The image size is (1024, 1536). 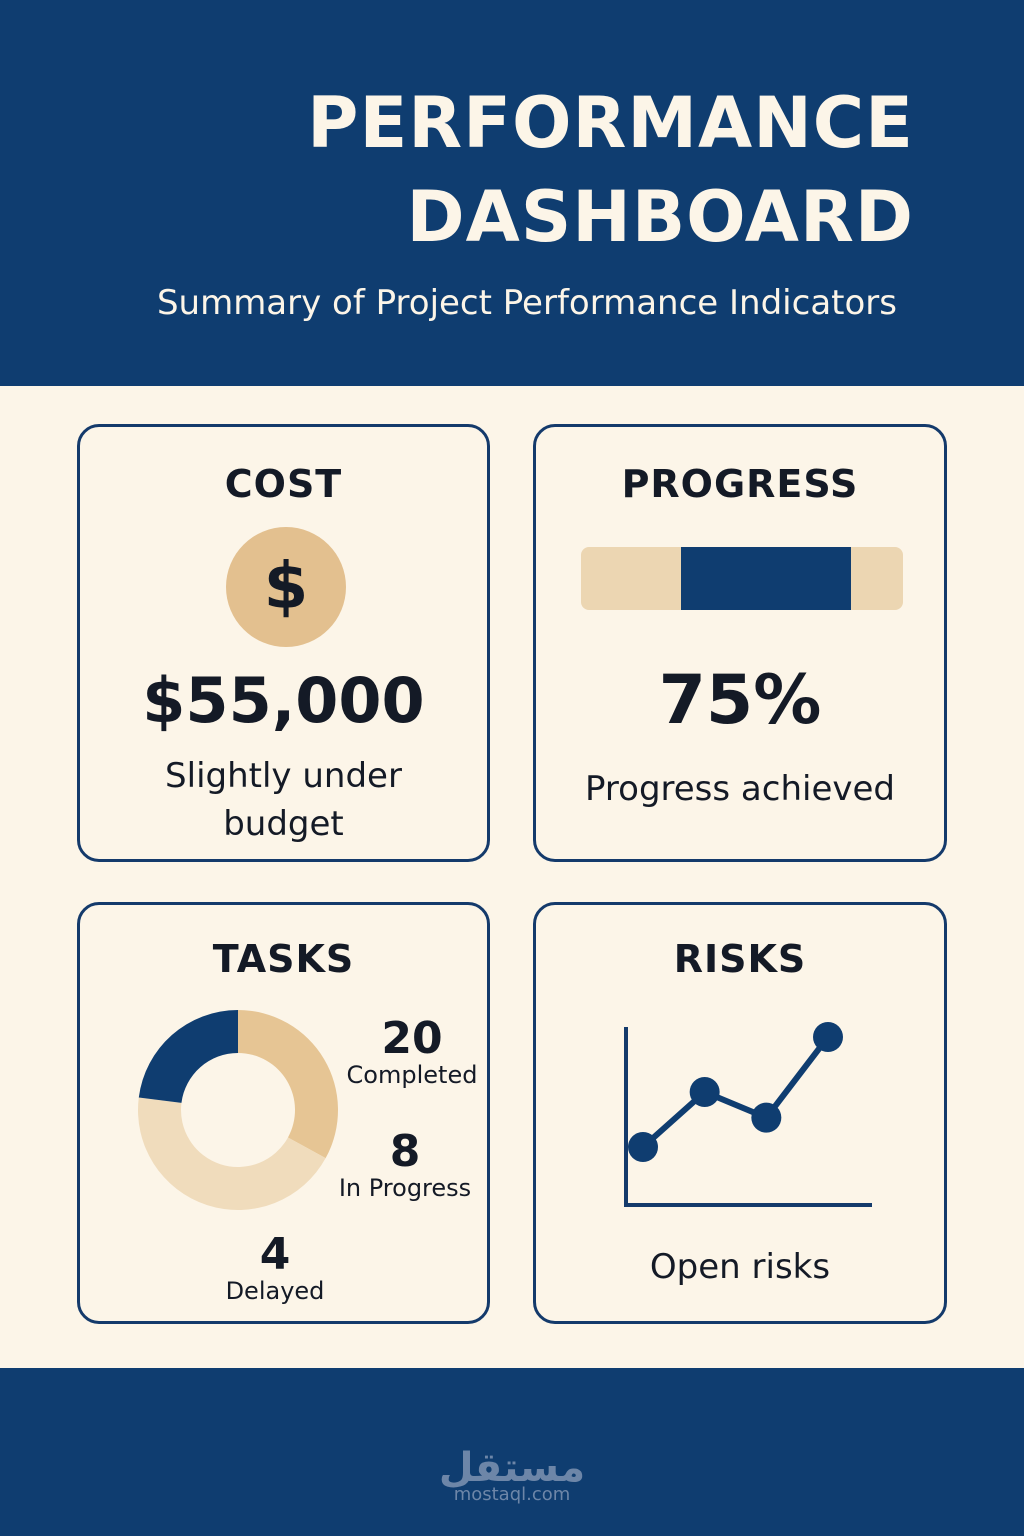 I want to click on progress-card-title: PROGRESS, so click(x=740, y=484).